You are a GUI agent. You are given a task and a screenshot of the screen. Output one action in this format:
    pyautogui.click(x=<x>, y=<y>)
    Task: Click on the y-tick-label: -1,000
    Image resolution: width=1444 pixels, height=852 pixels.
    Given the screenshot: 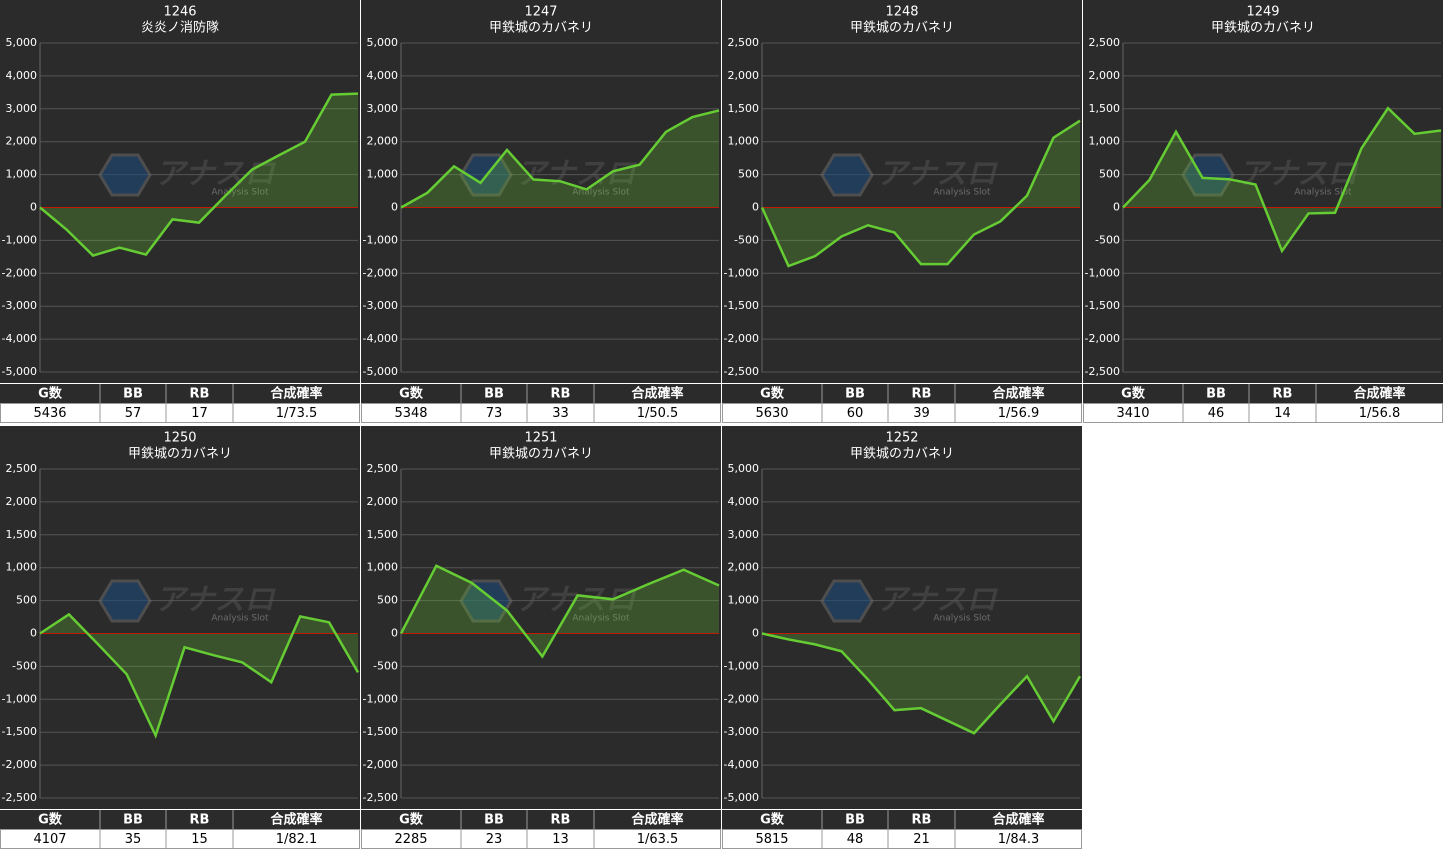 What is the action you would take?
    pyautogui.click(x=741, y=272)
    